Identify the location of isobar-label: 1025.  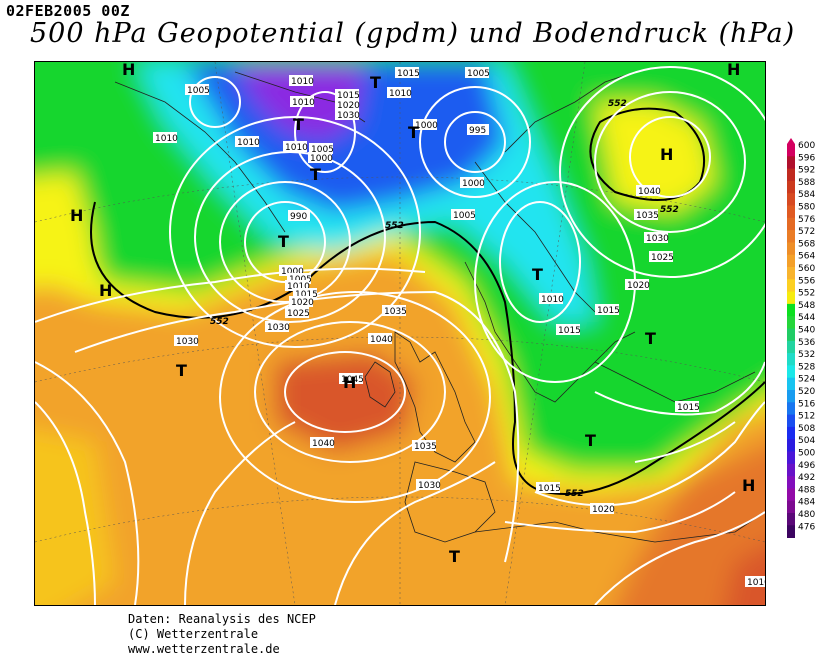
(297, 313).